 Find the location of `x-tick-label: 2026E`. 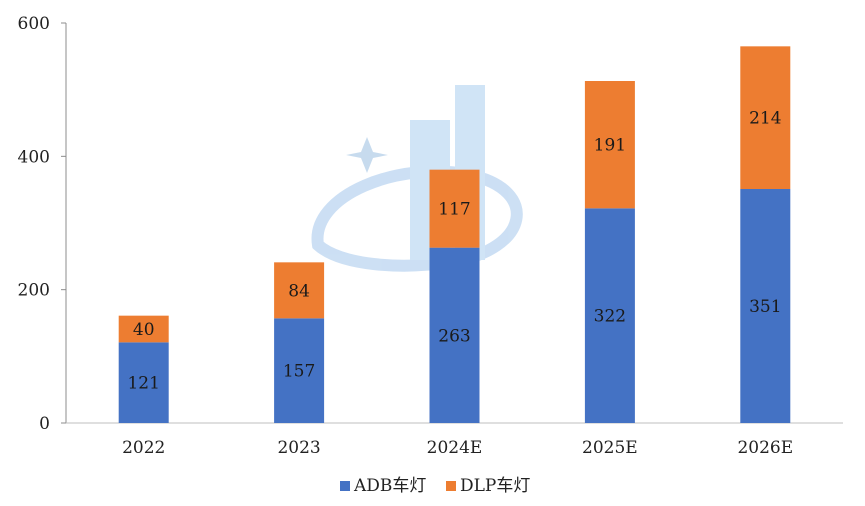

x-tick-label: 2026E is located at coordinates (765, 448).